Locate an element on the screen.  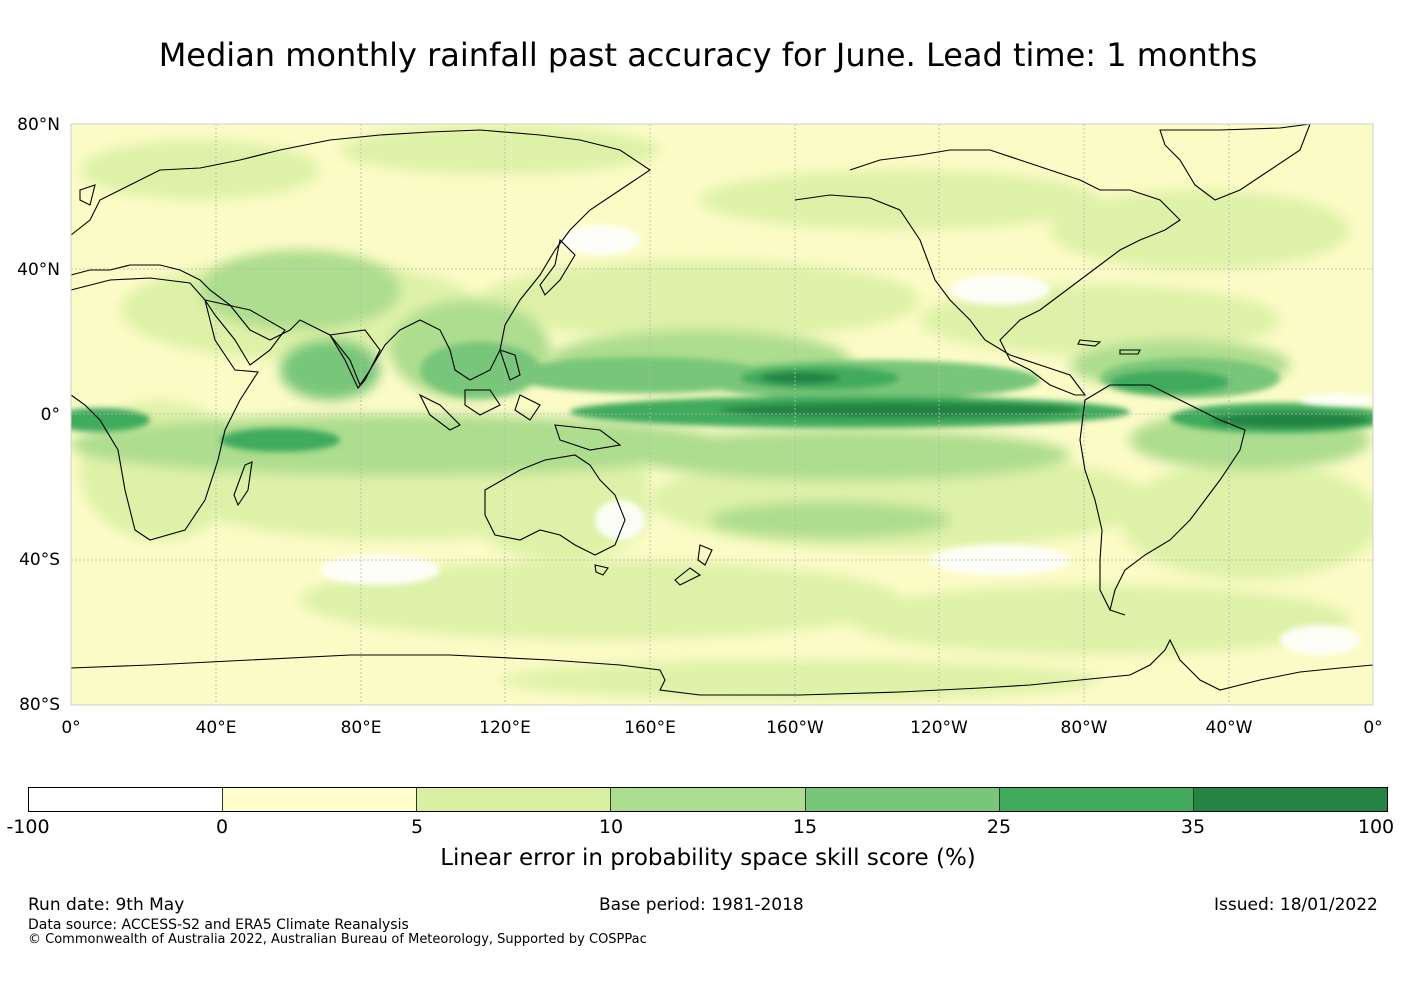
lat-label-40n: 40°N is located at coordinates (38, 270).